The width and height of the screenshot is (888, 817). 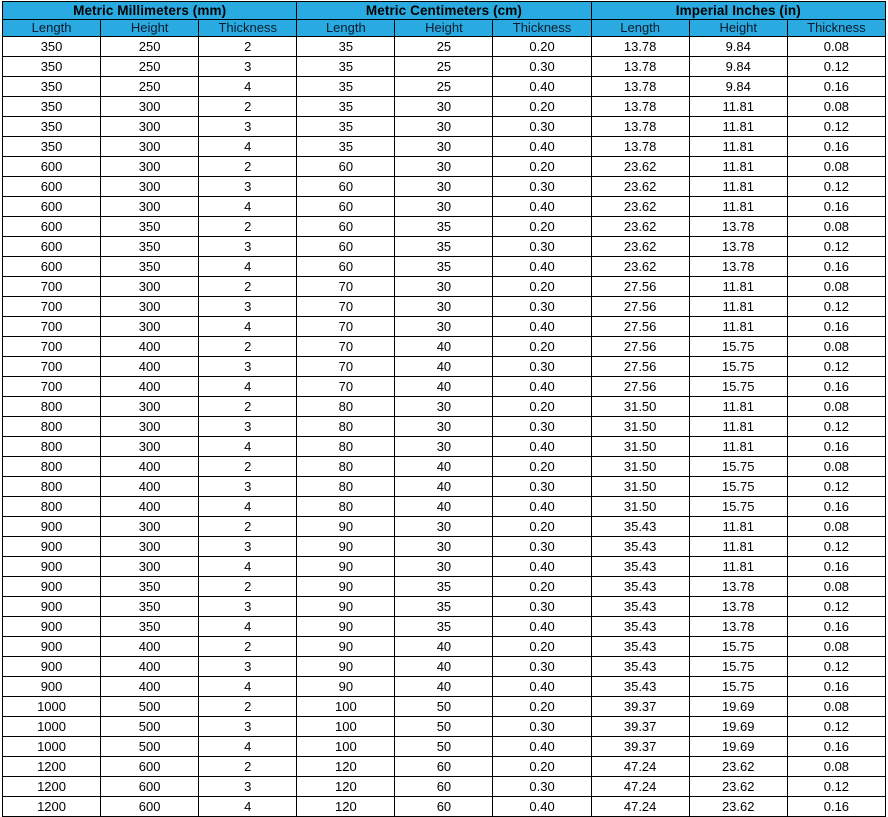 What do you see at coordinates (248, 326) in the screenshot?
I see `cell-mm-thickness: 4` at bounding box center [248, 326].